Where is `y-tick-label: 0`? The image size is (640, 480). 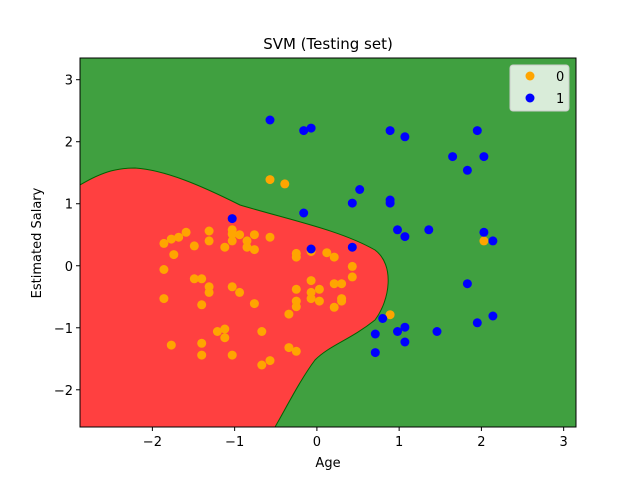
y-tick-label: 0 is located at coordinates (69, 267).